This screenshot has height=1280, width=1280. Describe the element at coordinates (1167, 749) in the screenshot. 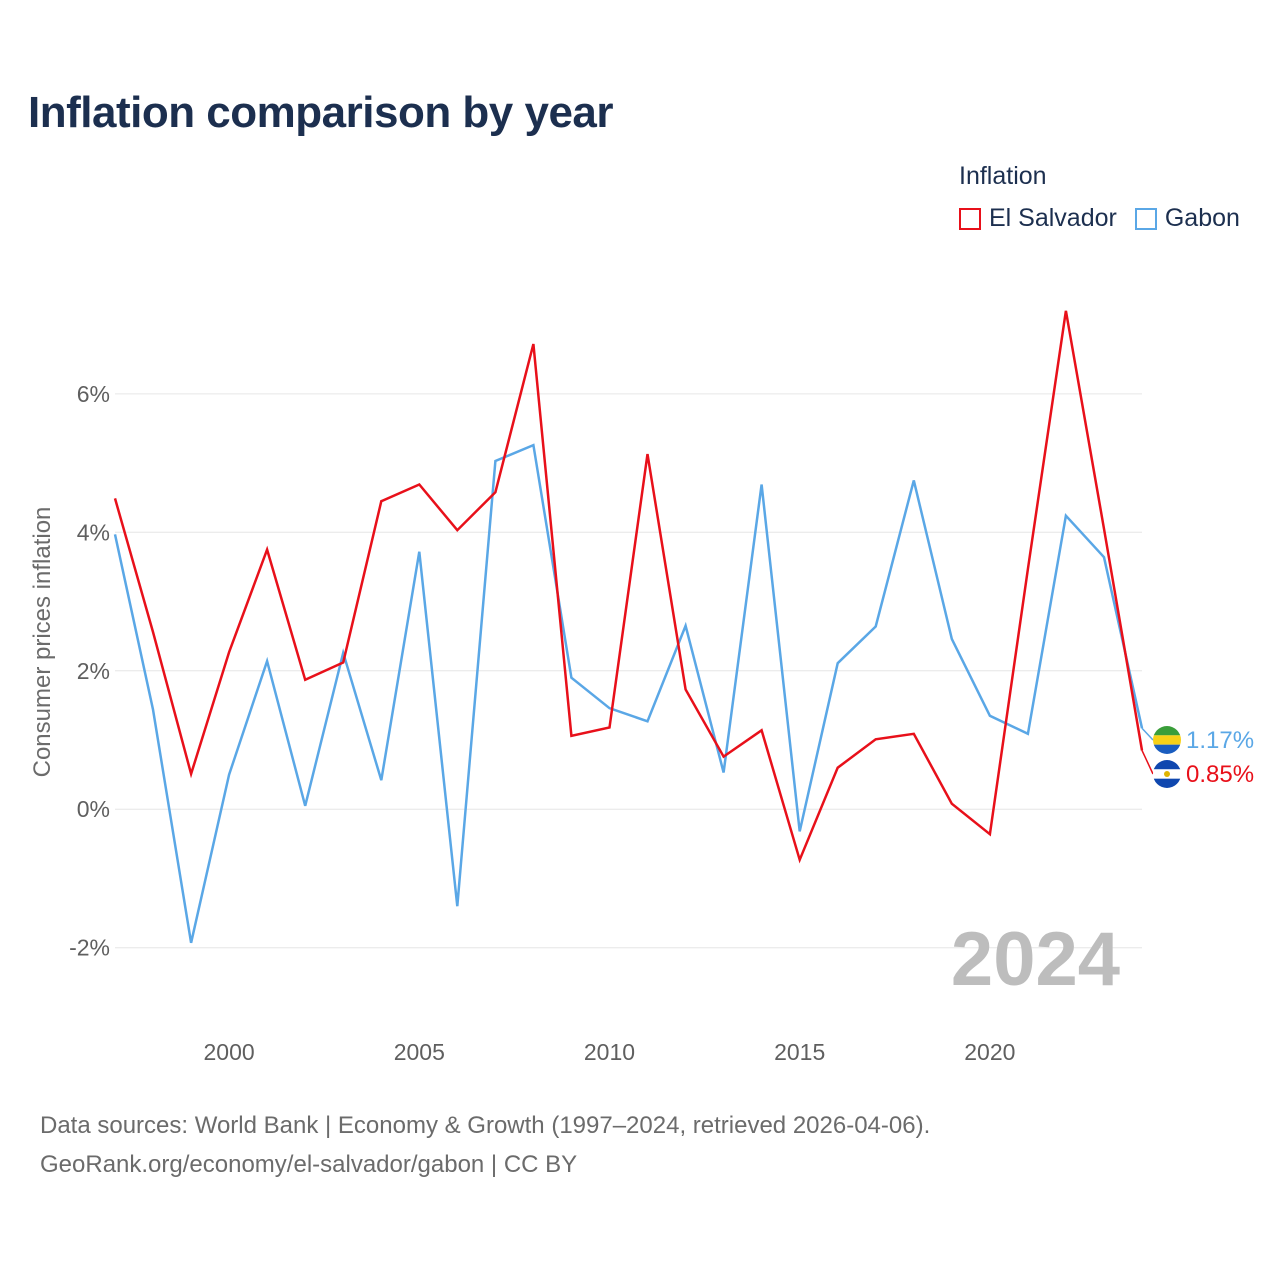

I see `flag-stripe-blue` at that location.